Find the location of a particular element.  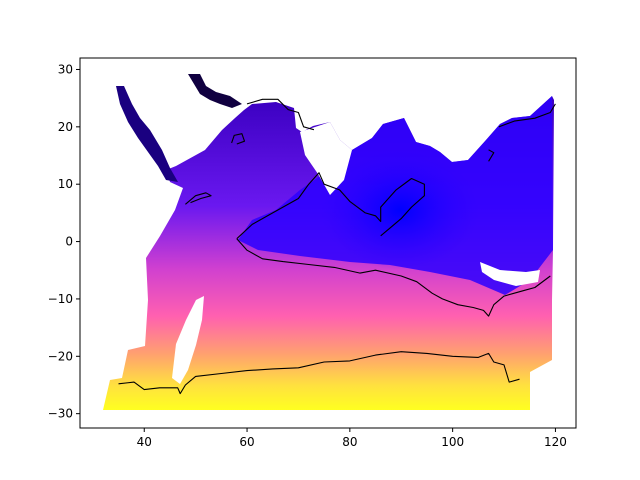

y-tick-label: 0 is located at coordinates (69, 242).